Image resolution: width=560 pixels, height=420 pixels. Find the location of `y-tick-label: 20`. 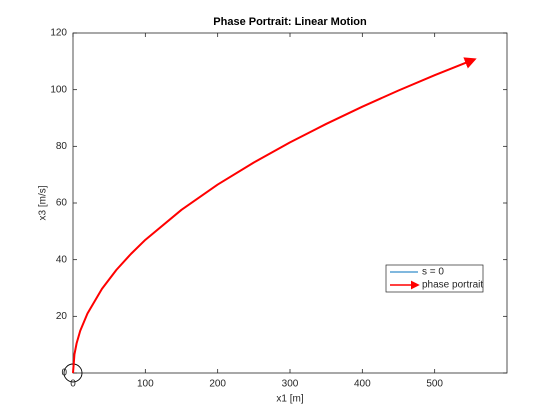

y-tick-label: 20 is located at coordinates (62, 316).